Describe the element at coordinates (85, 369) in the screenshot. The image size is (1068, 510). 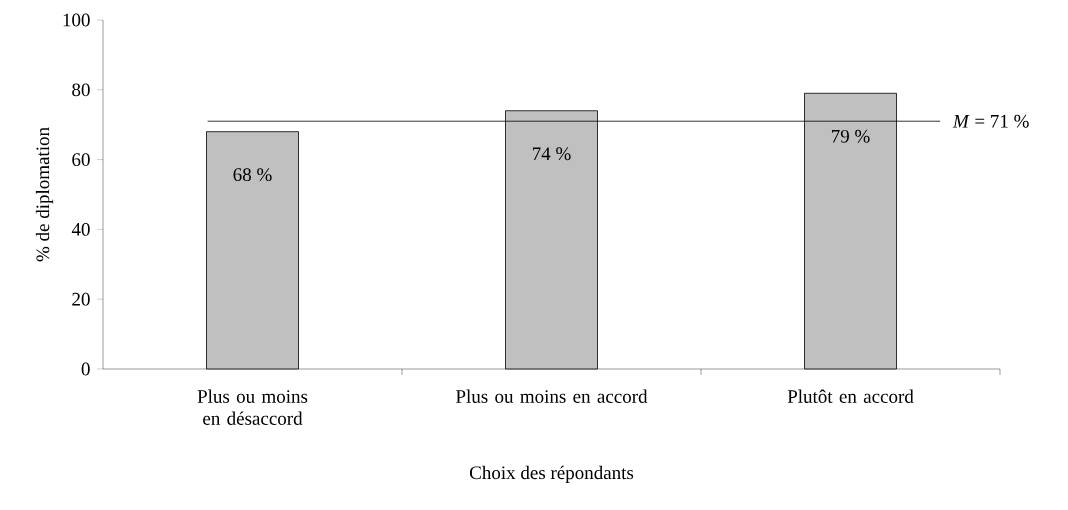
I see `y-tick-label: 0` at that location.